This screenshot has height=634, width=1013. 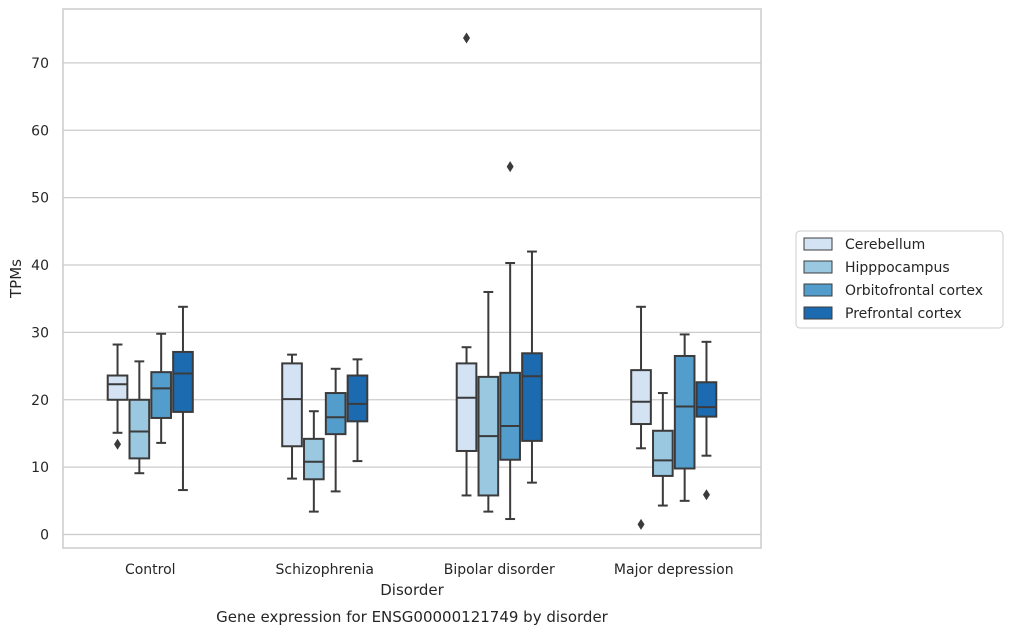 I want to click on y-tick-label: 20, so click(x=40, y=401).